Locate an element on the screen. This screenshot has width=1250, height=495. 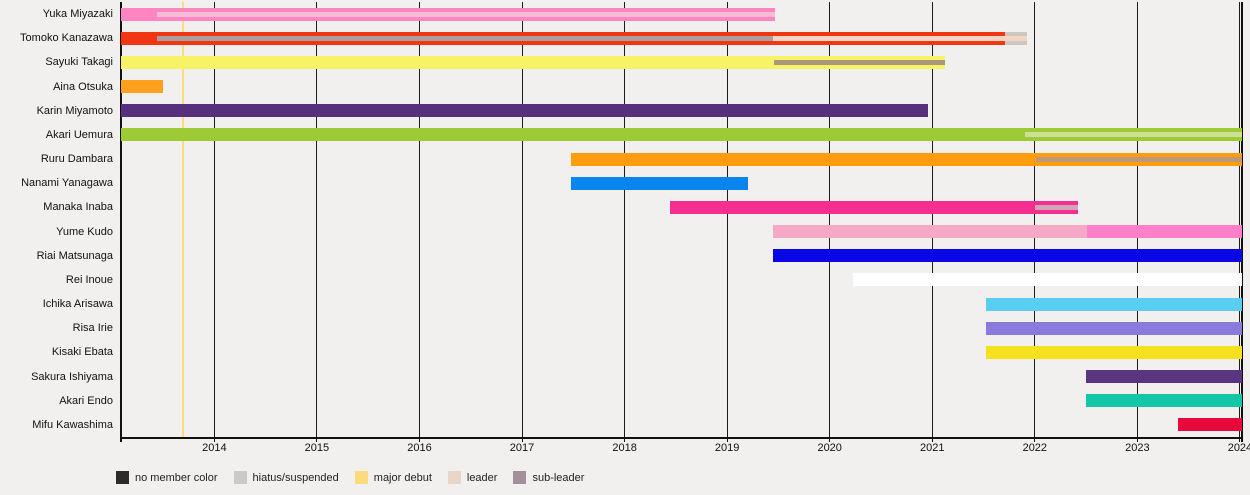
legend-item: no member color is located at coordinates (167, 477).